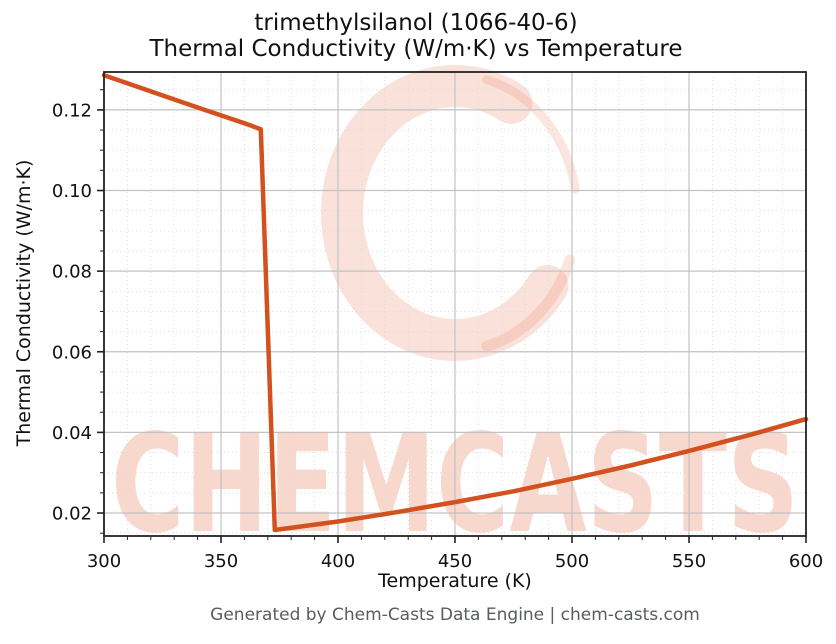 This screenshot has height=644, width=836. I want to click on chart-title-line1: trimethylsilanol (1066-40-6), so click(416, 23).